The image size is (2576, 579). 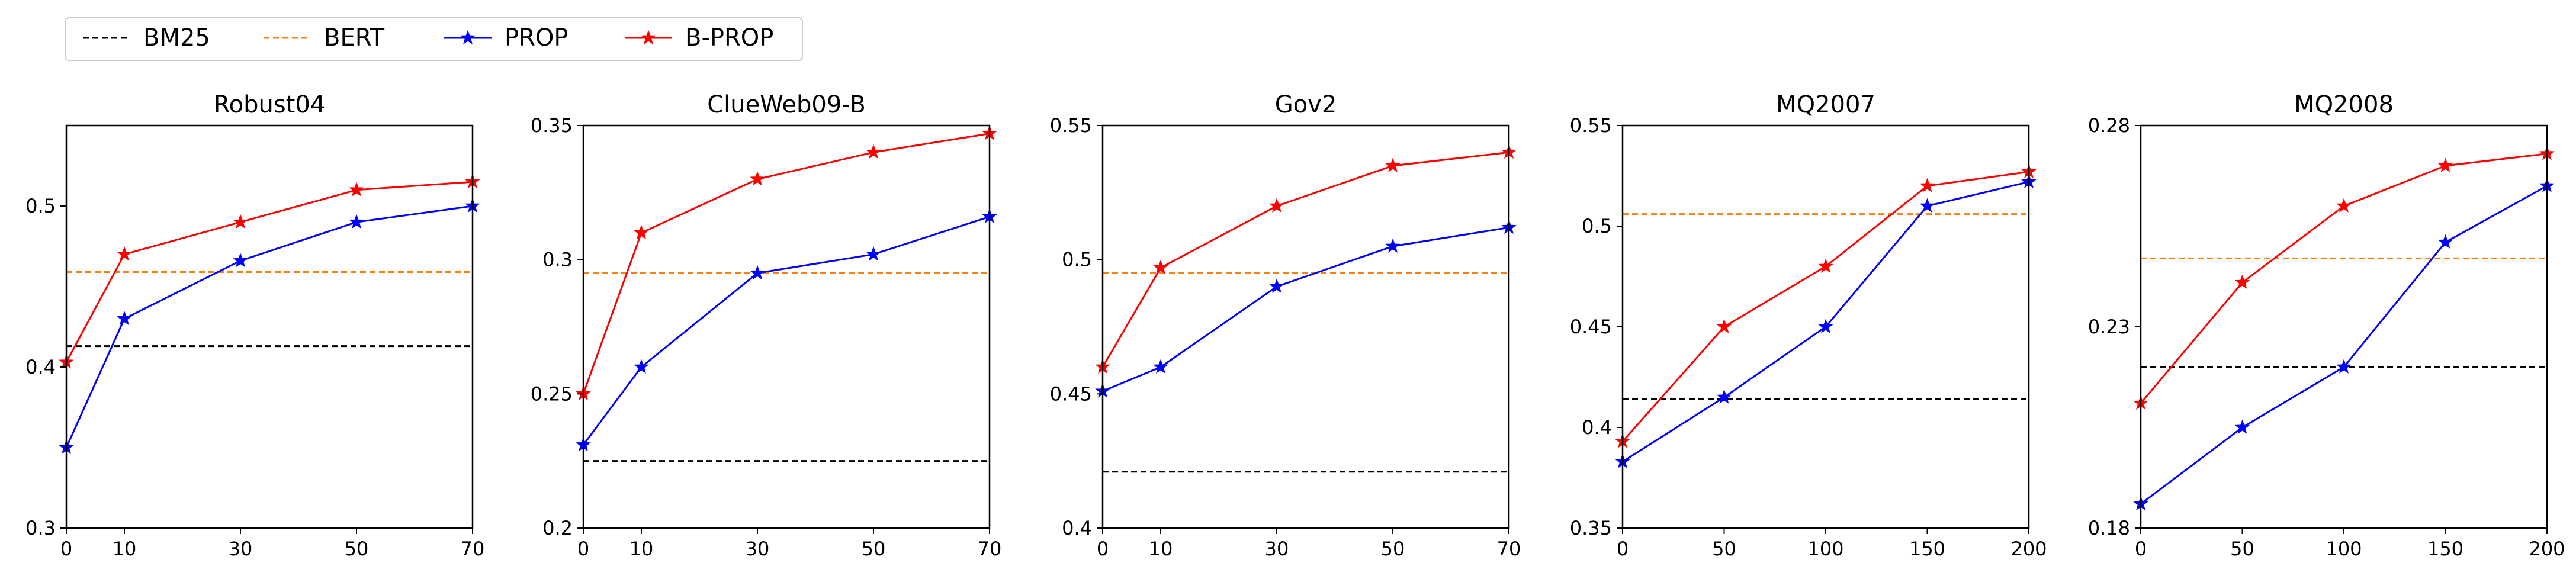 I want to click on panel-title: Robust04, so click(x=270, y=104).